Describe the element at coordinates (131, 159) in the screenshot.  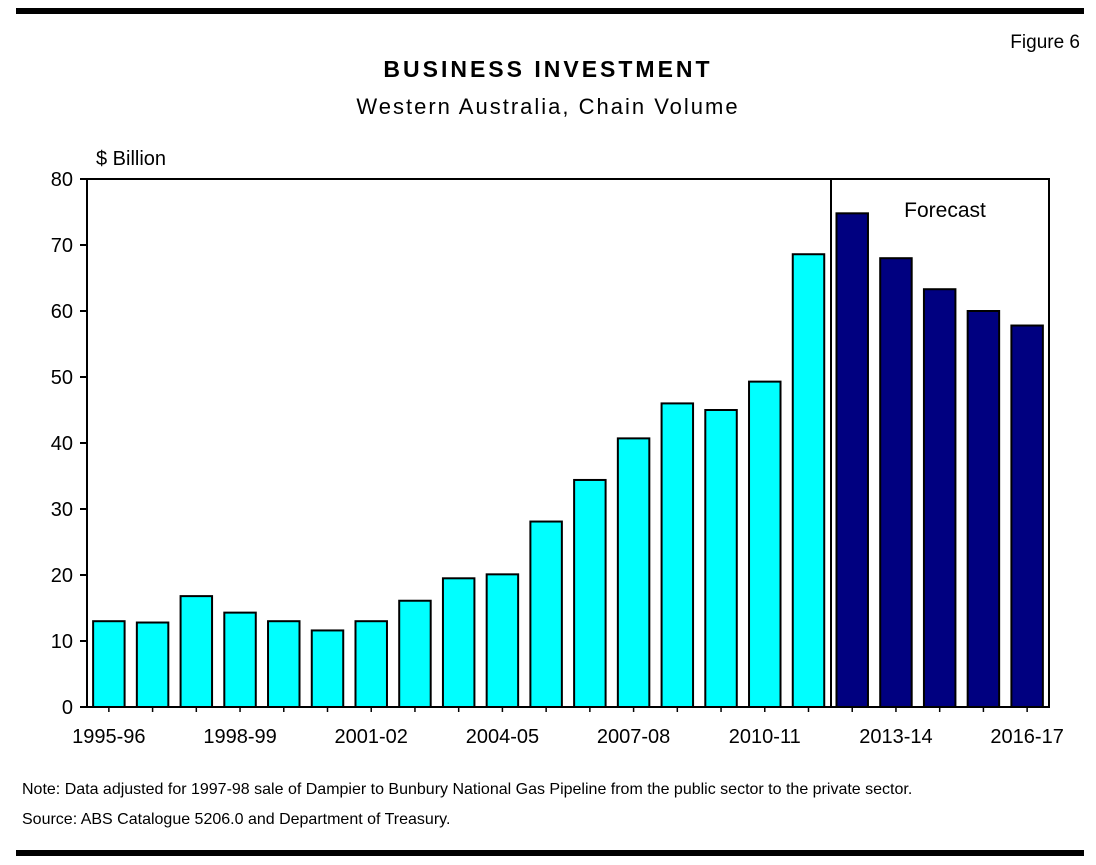
I see `y-axis-label: $ Billion` at that location.